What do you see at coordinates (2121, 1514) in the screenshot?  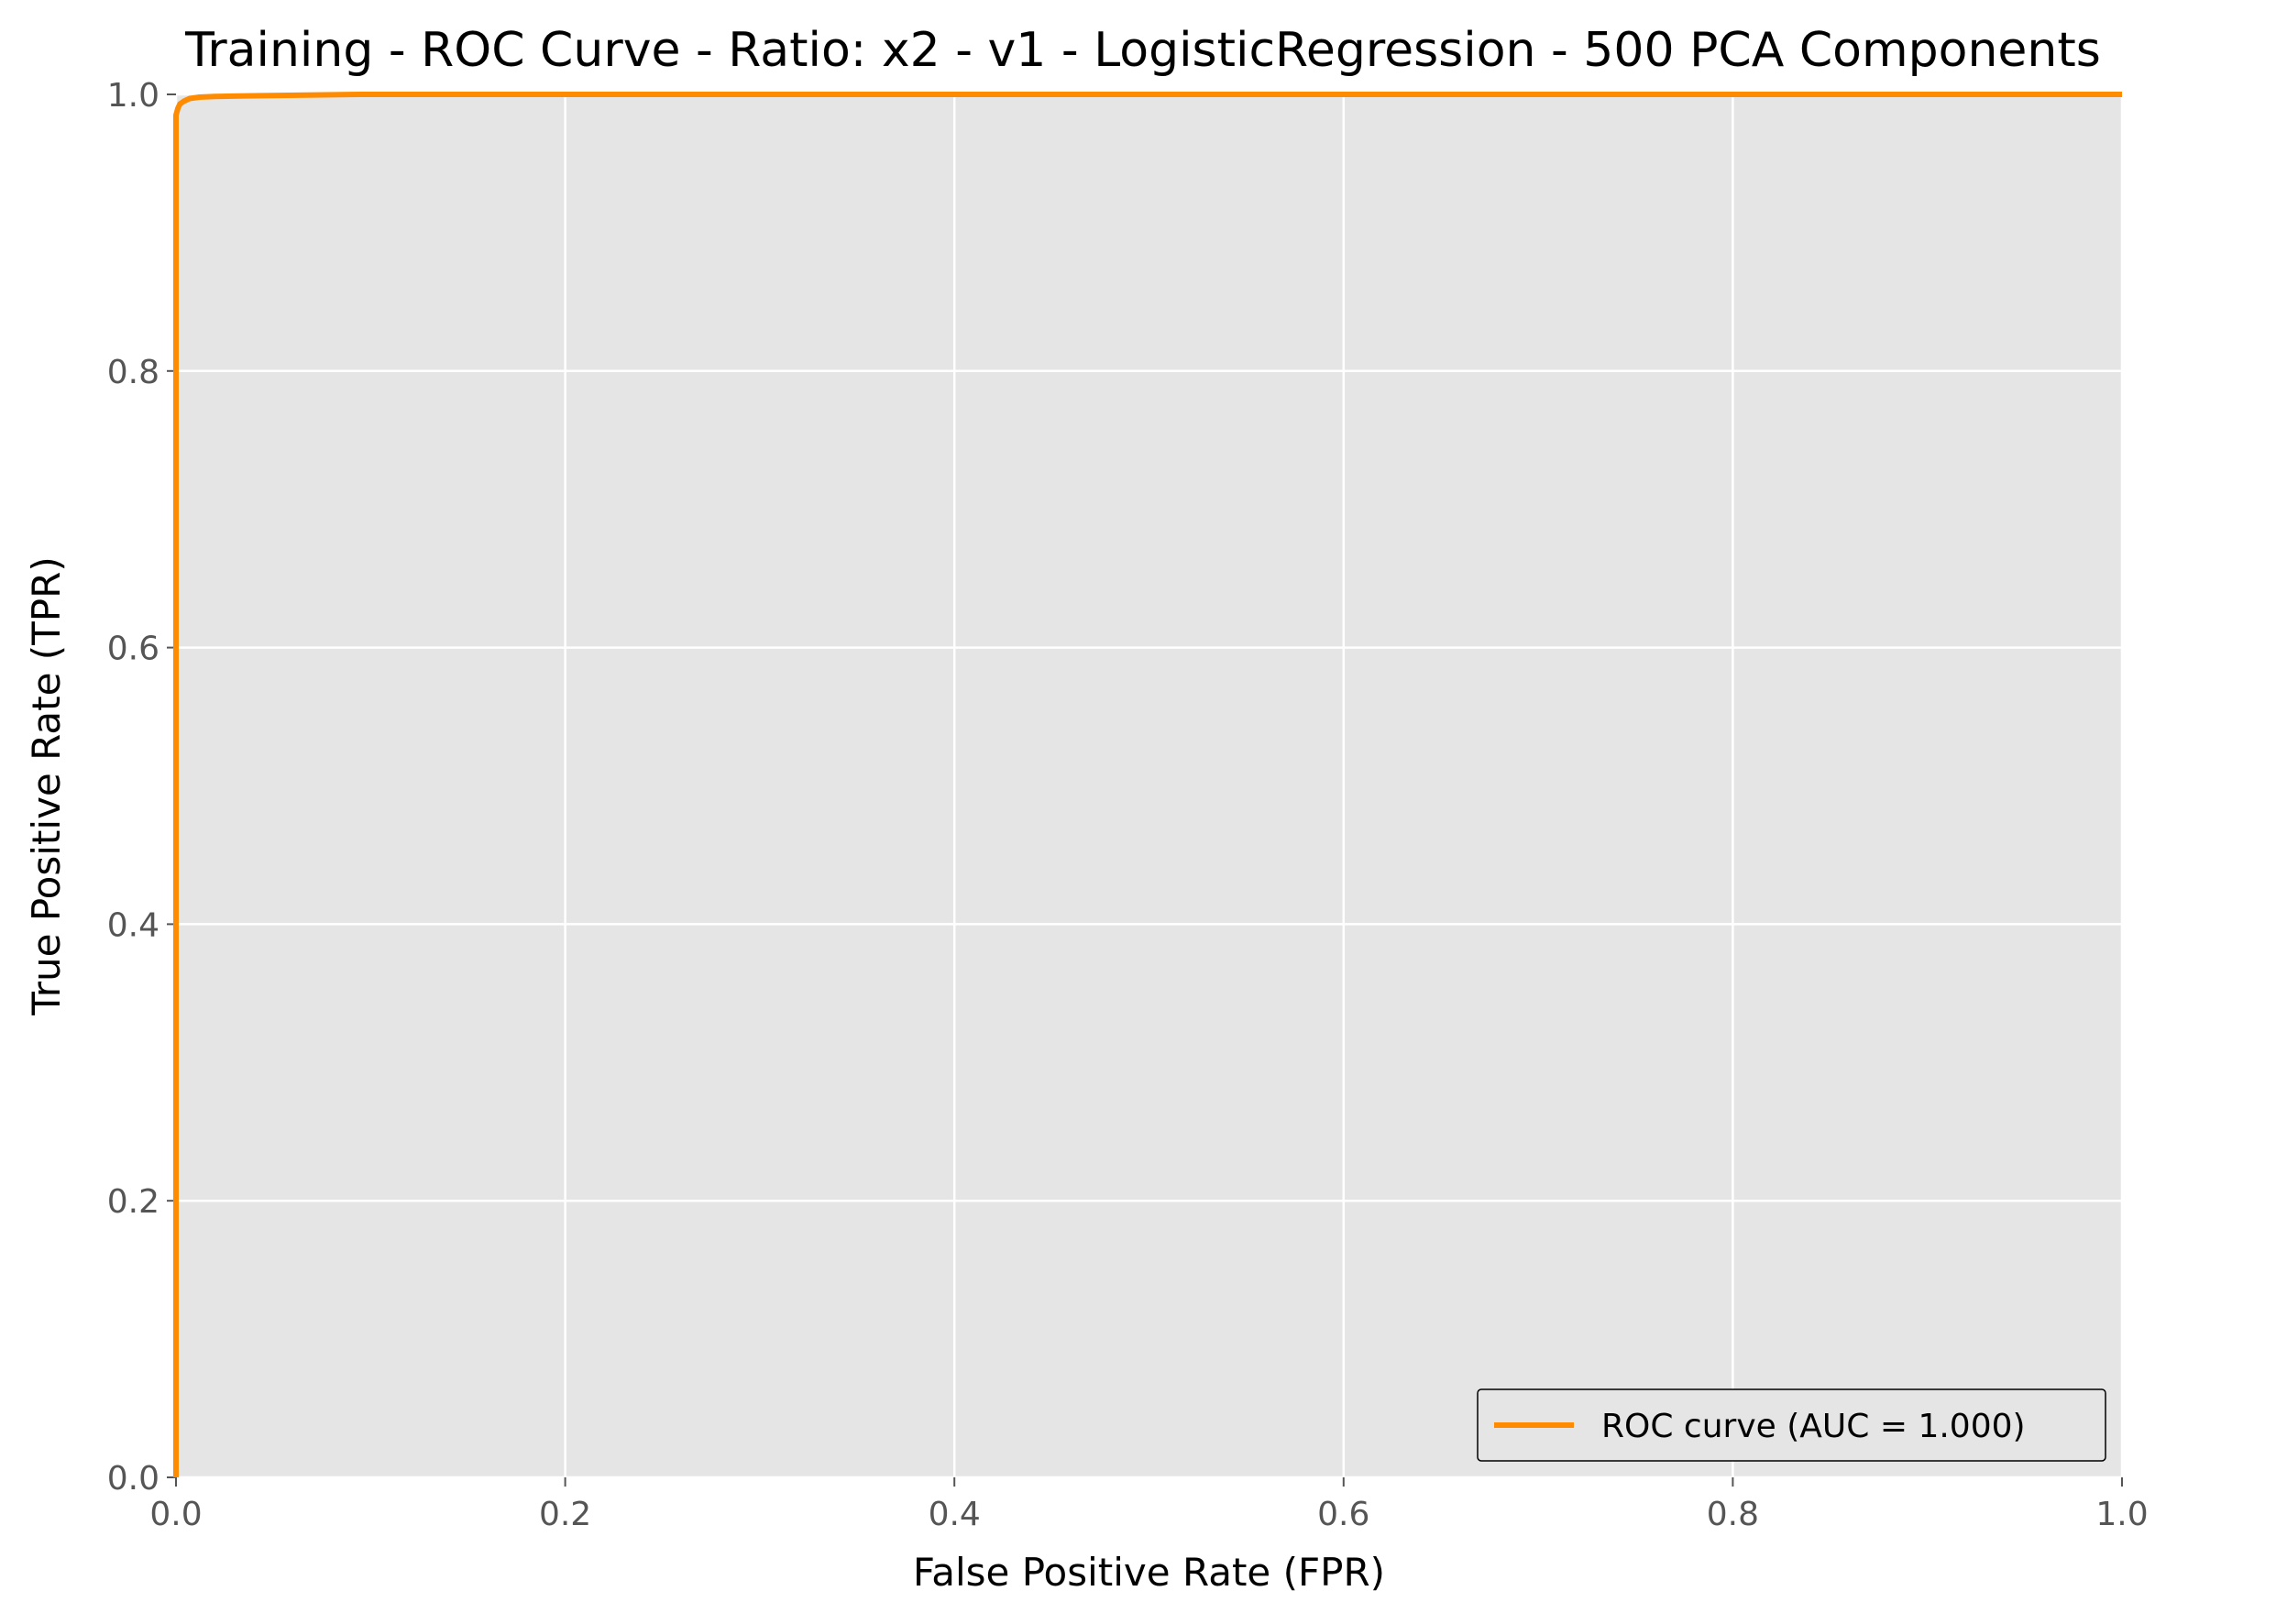 I see `x-tick-label: 1.0` at bounding box center [2121, 1514].